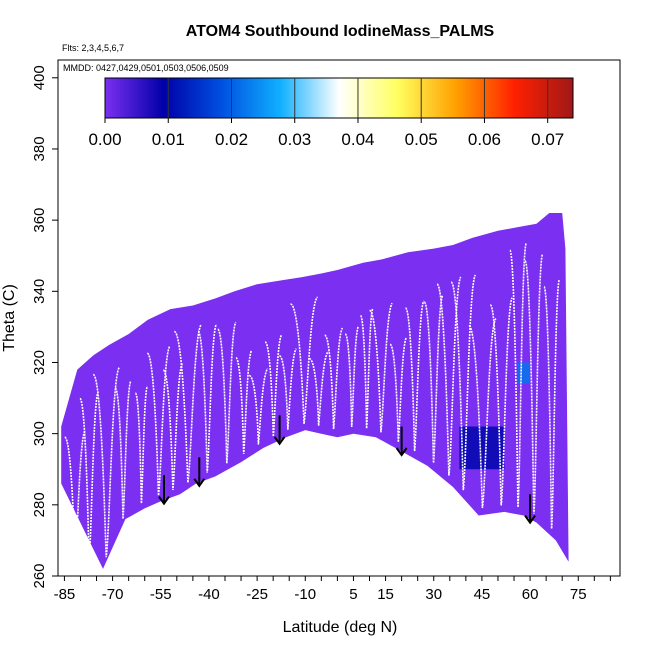  What do you see at coordinates (421, 139) in the screenshot?
I see `colorbar-tick-label: 0.05` at bounding box center [421, 139].